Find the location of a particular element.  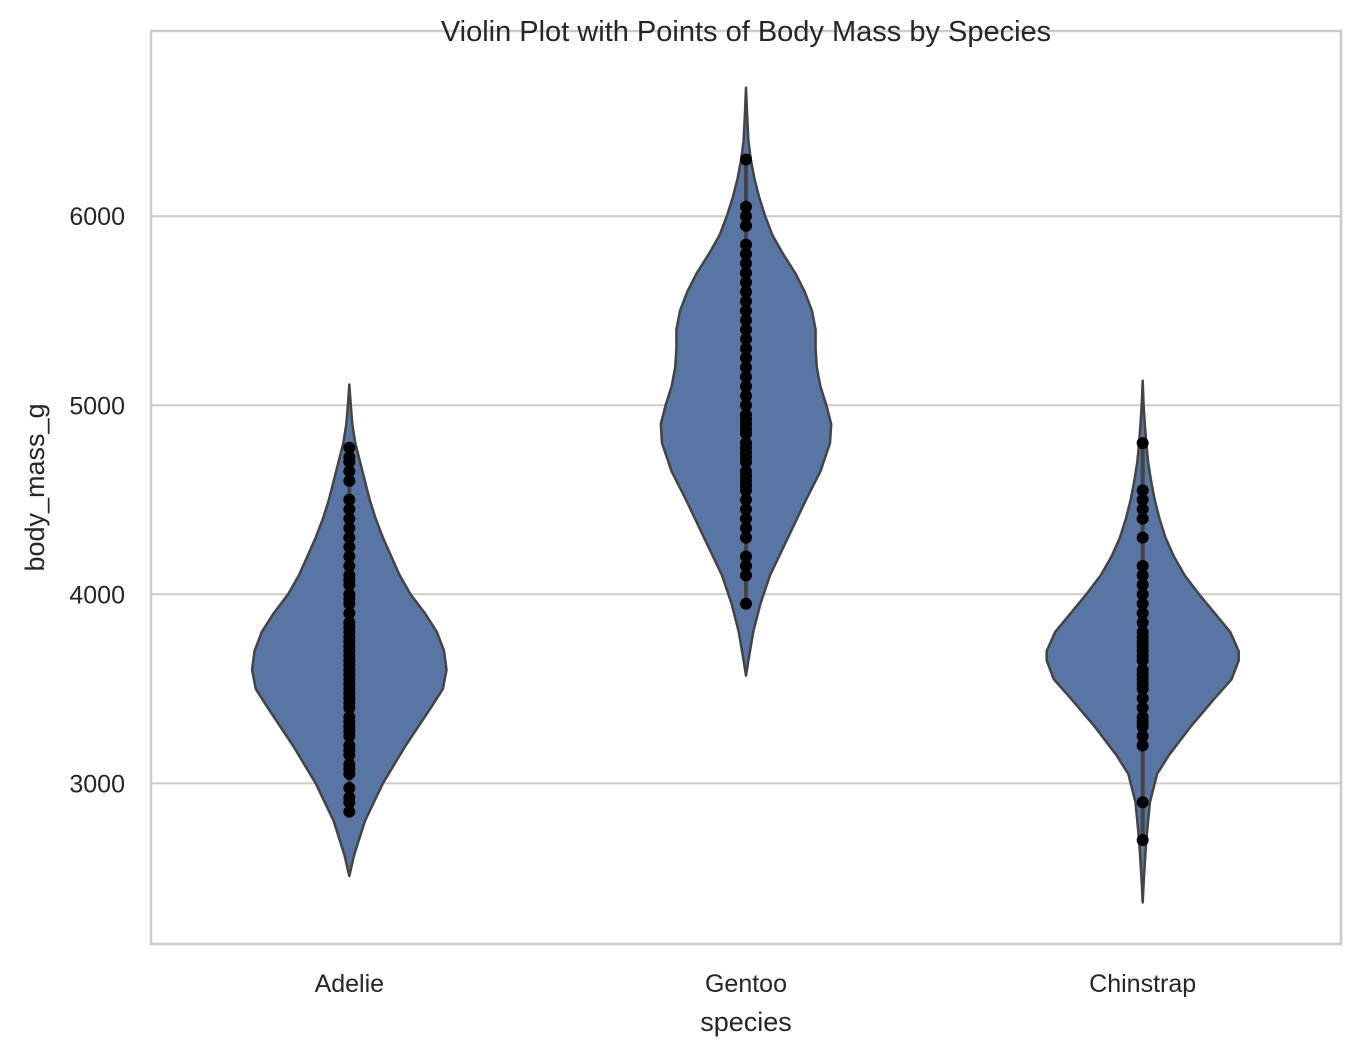

x-tick-label: Chinstrap is located at coordinates (1142, 984).